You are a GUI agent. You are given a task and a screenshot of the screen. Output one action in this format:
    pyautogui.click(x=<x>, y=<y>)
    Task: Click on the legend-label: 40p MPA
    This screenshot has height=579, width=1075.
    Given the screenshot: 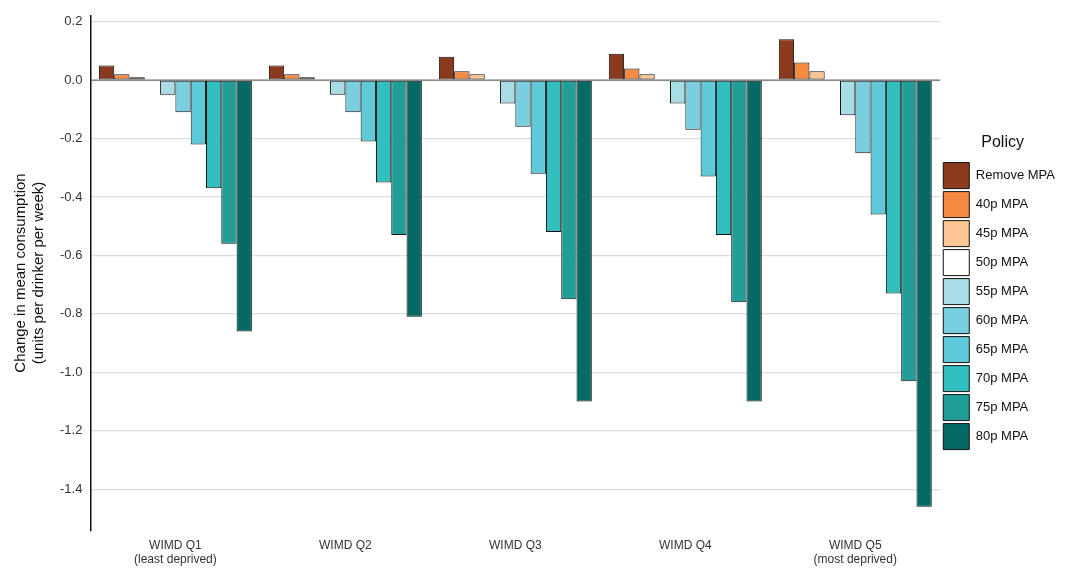 What is the action you would take?
    pyautogui.click(x=1002, y=204)
    